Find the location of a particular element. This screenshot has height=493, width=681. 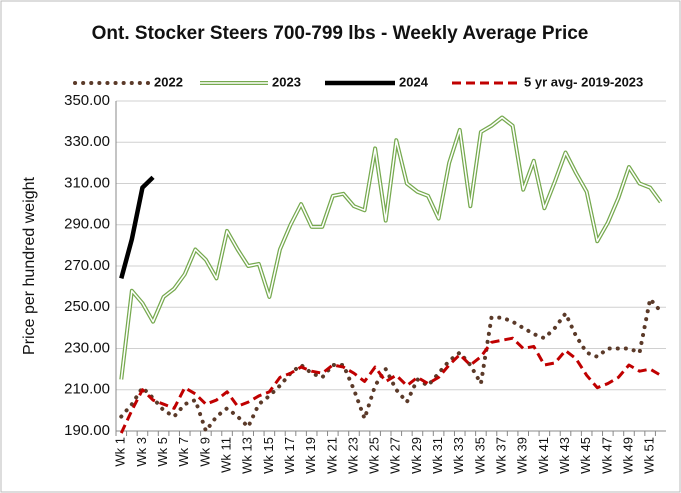

x-tick-label: Wk 51 is located at coordinates (649, 455).